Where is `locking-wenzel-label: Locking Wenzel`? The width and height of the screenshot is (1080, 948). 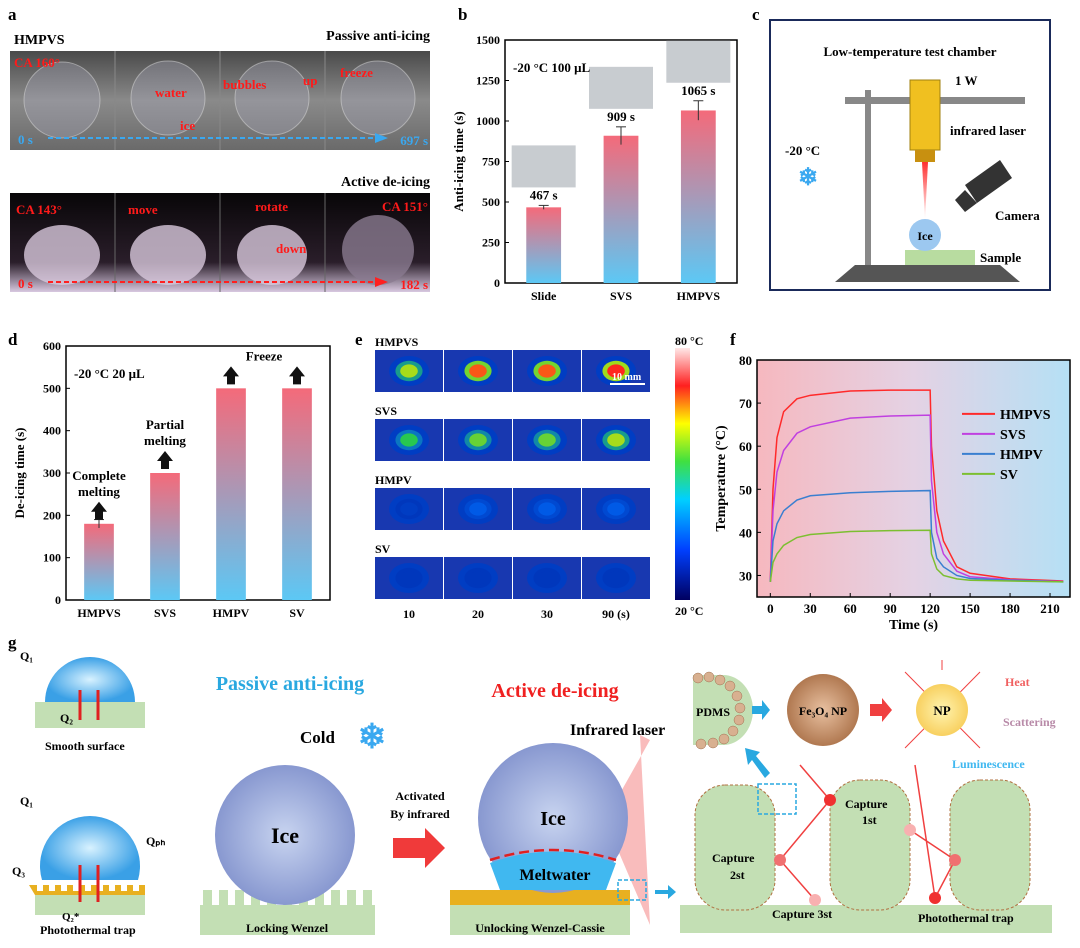 locking-wenzel-label: Locking Wenzel is located at coordinates (287, 928).